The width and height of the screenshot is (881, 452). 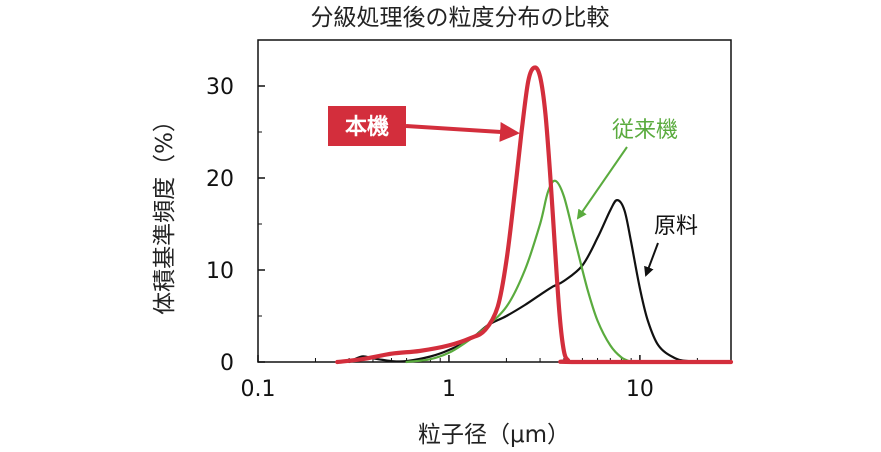 What do you see at coordinates (220, 271) in the screenshot?
I see `y-tick-label: 10` at bounding box center [220, 271].